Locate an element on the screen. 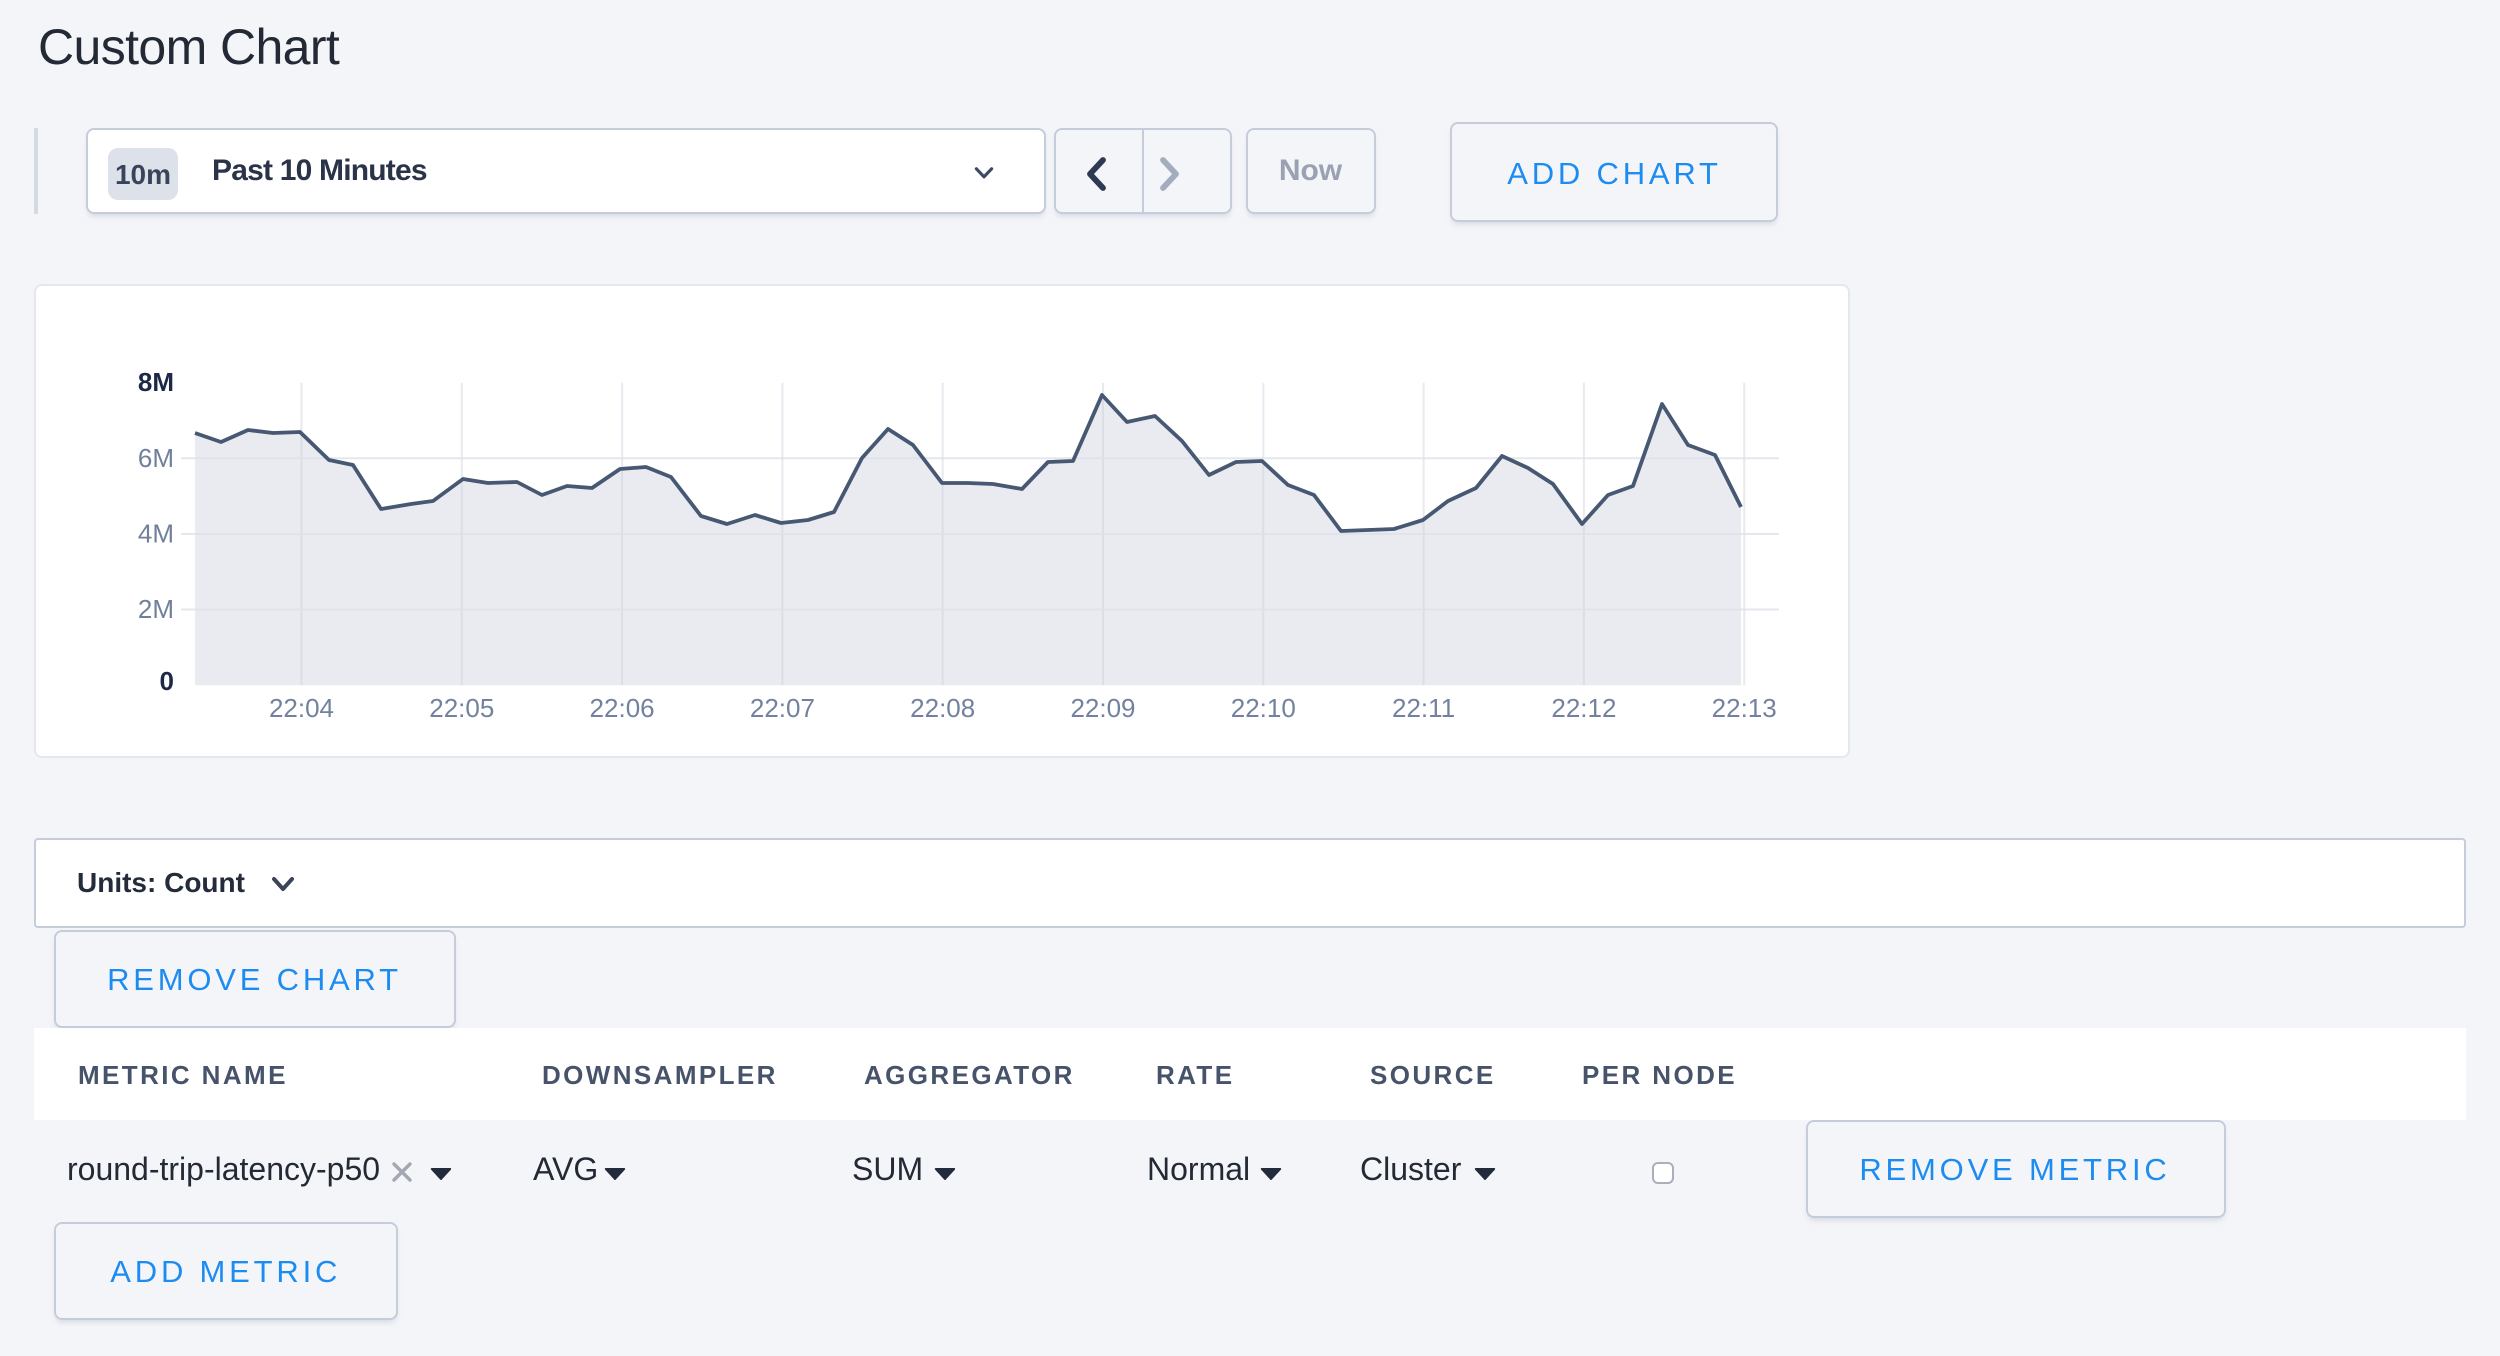 The width and height of the screenshot is (2500, 1356). svg-text: 22:08 is located at coordinates (942, 707).